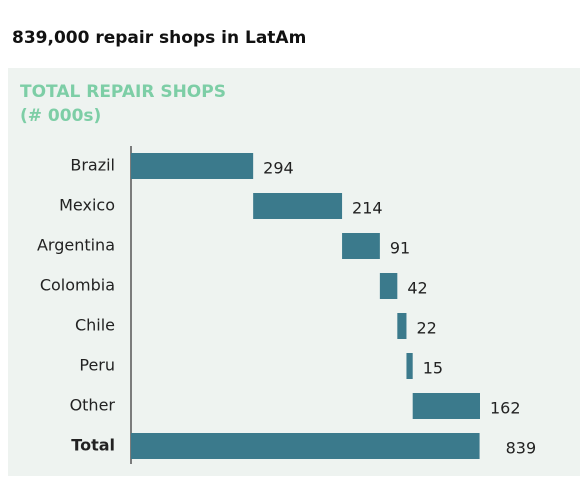 Image resolution: width=585 pixels, height=480 pixels. What do you see at coordinates (400, 248) in the screenshot?
I see `value-label: 91` at bounding box center [400, 248].